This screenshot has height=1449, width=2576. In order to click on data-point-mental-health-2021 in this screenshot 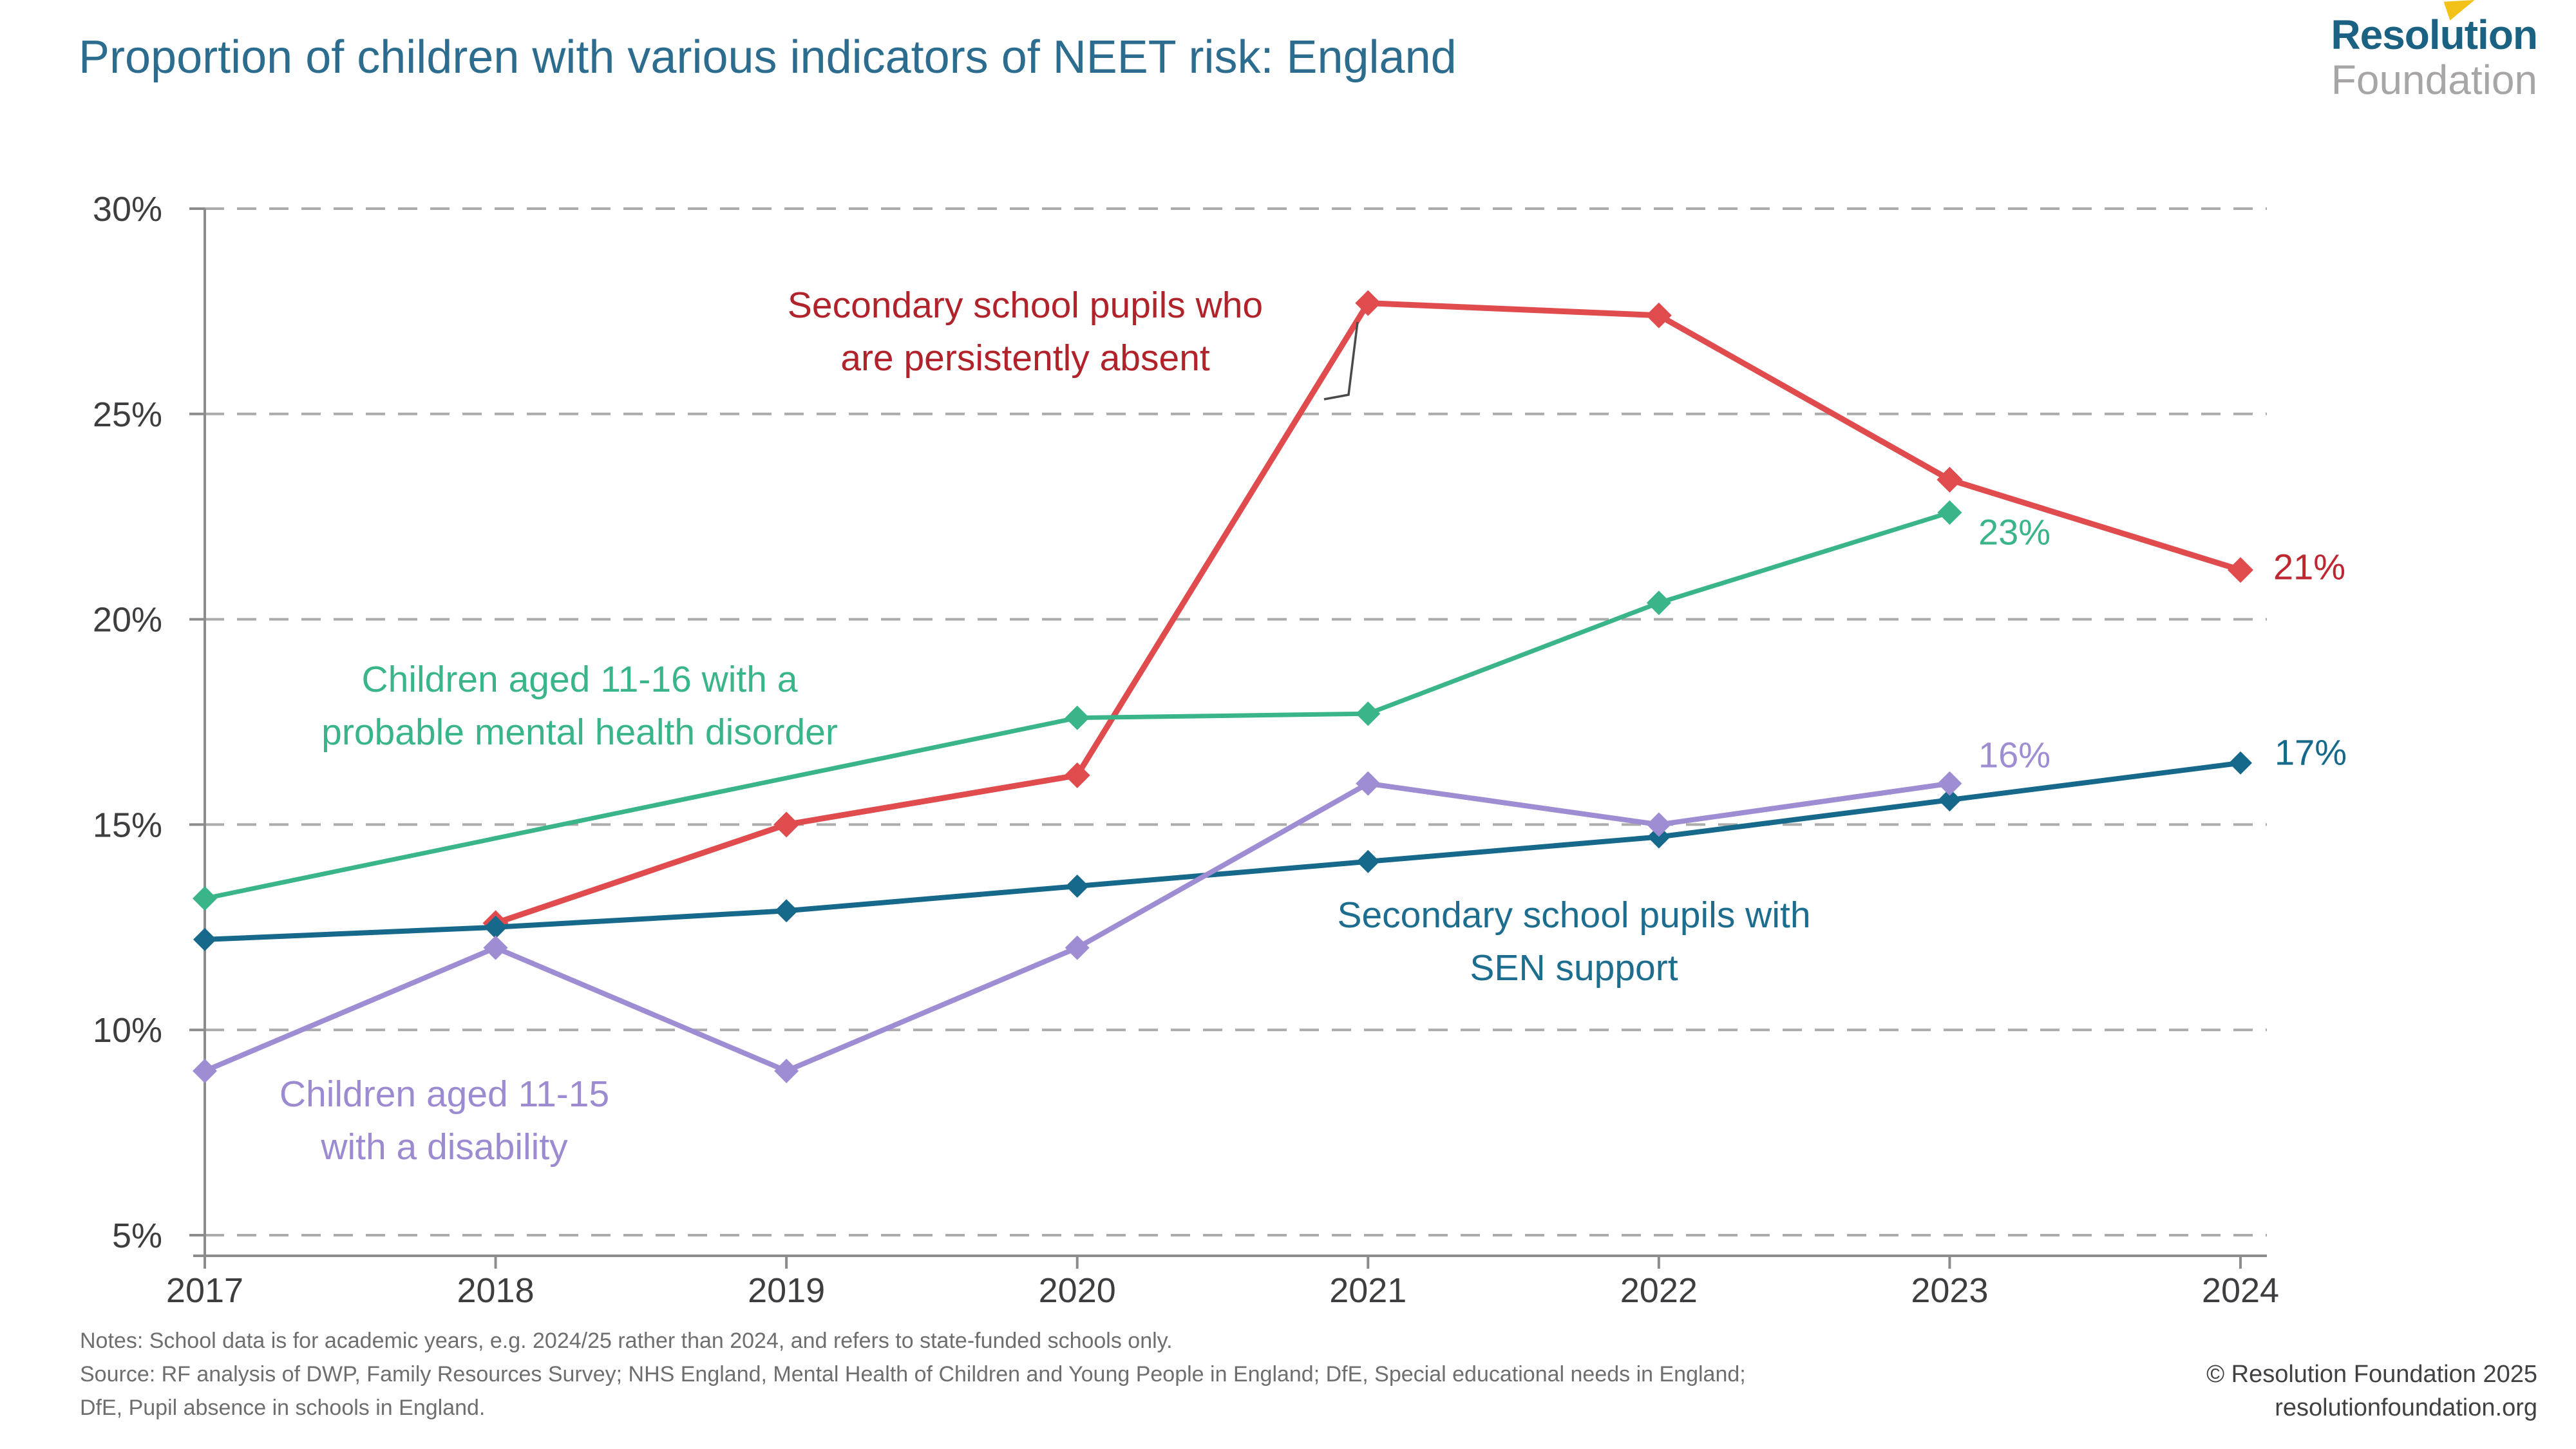, I will do `click(1368, 714)`.